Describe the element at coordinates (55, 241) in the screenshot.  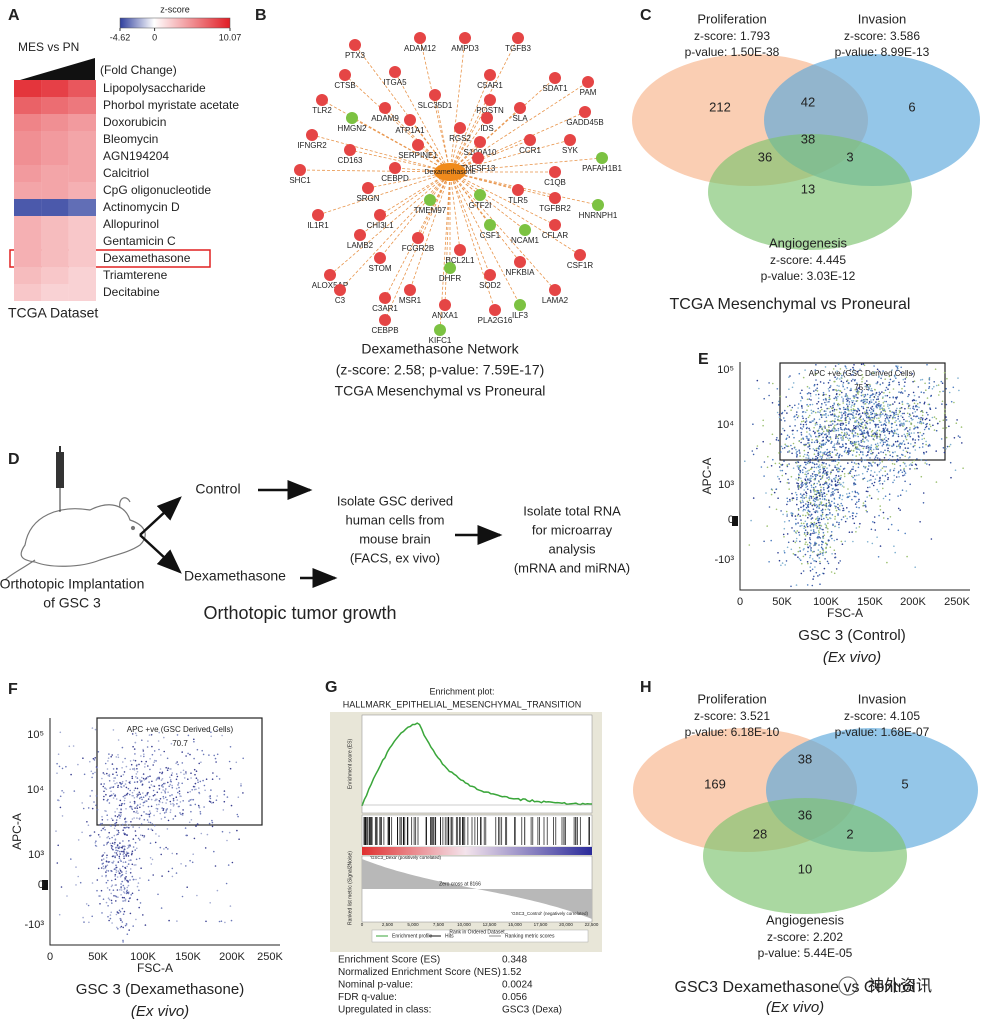
I see `heatmap-cell` at that location.